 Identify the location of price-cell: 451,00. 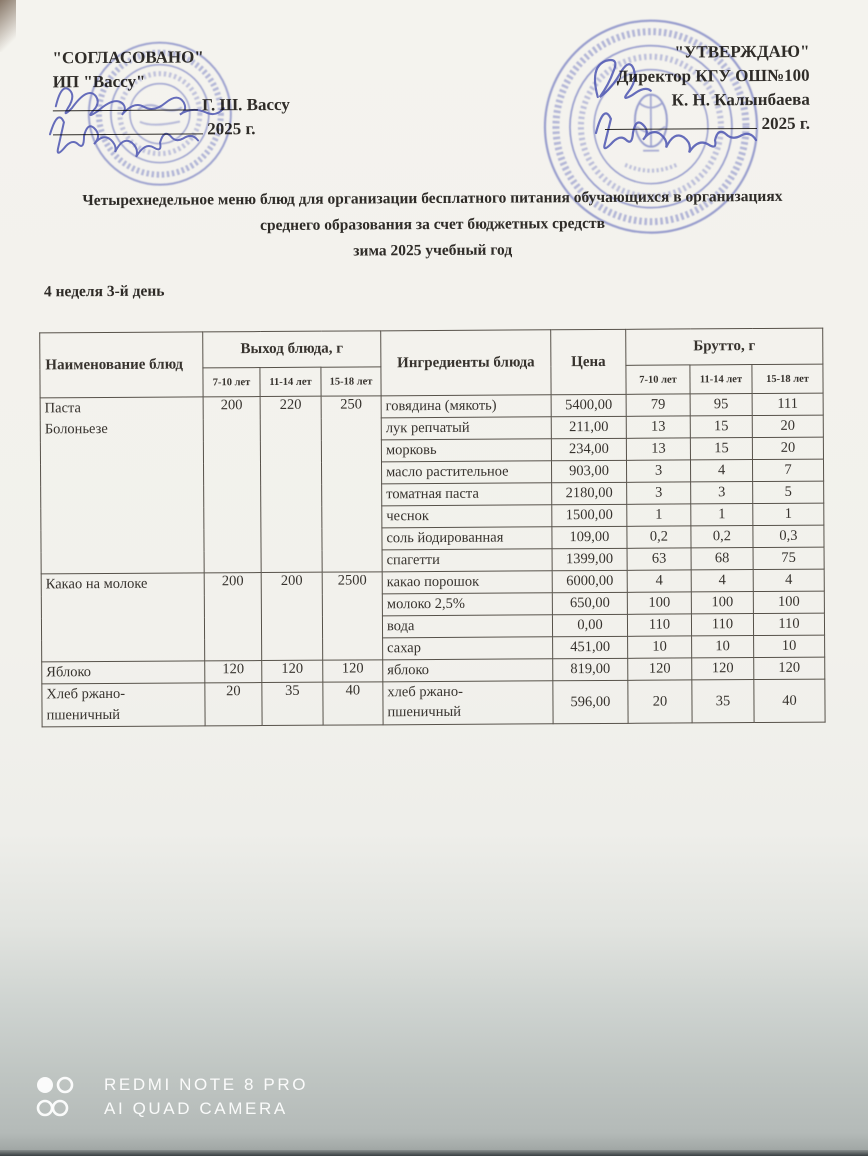
(590, 647).